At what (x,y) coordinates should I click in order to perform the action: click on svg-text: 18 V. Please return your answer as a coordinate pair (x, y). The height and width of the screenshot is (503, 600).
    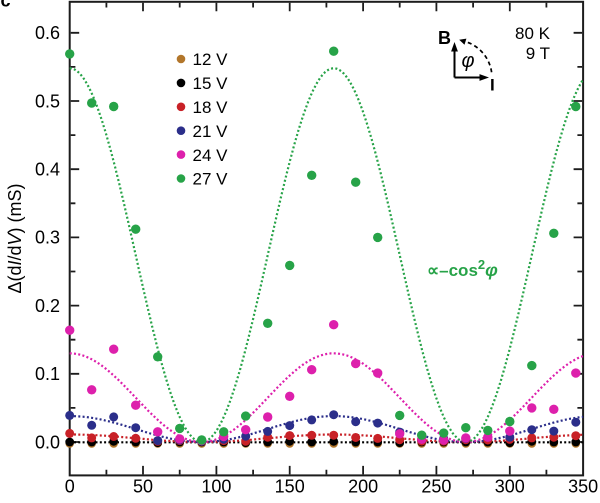
    Looking at the image, I should click on (211, 107).